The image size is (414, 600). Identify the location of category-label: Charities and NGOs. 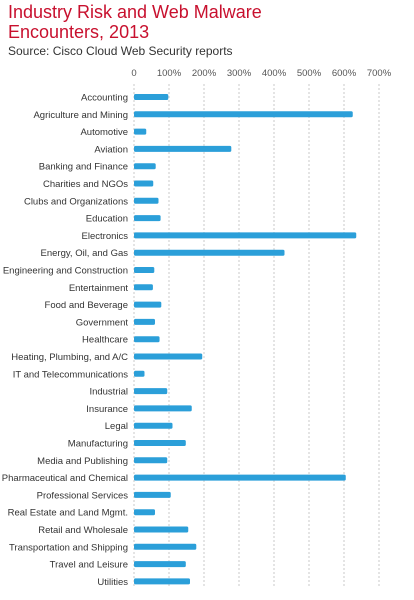
(85, 184).